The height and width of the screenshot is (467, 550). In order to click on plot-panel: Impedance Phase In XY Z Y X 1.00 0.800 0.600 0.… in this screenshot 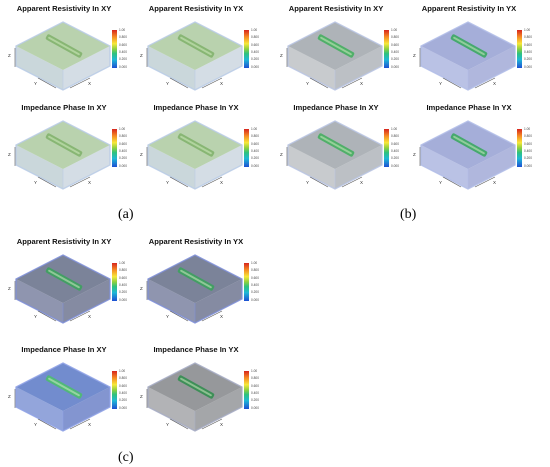, I will do `click(70, 395)`.